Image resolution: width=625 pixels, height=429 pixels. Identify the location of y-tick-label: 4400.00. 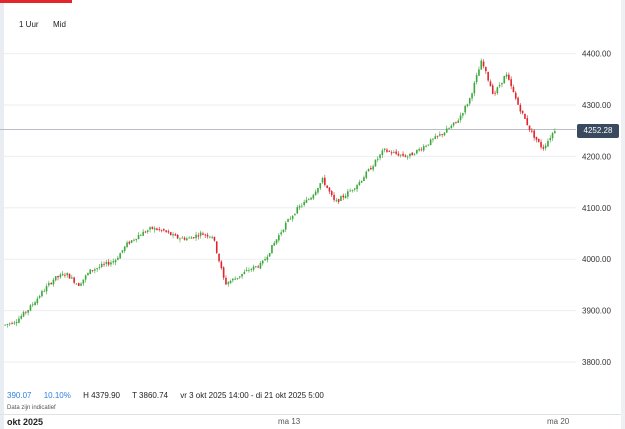
(596, 54).